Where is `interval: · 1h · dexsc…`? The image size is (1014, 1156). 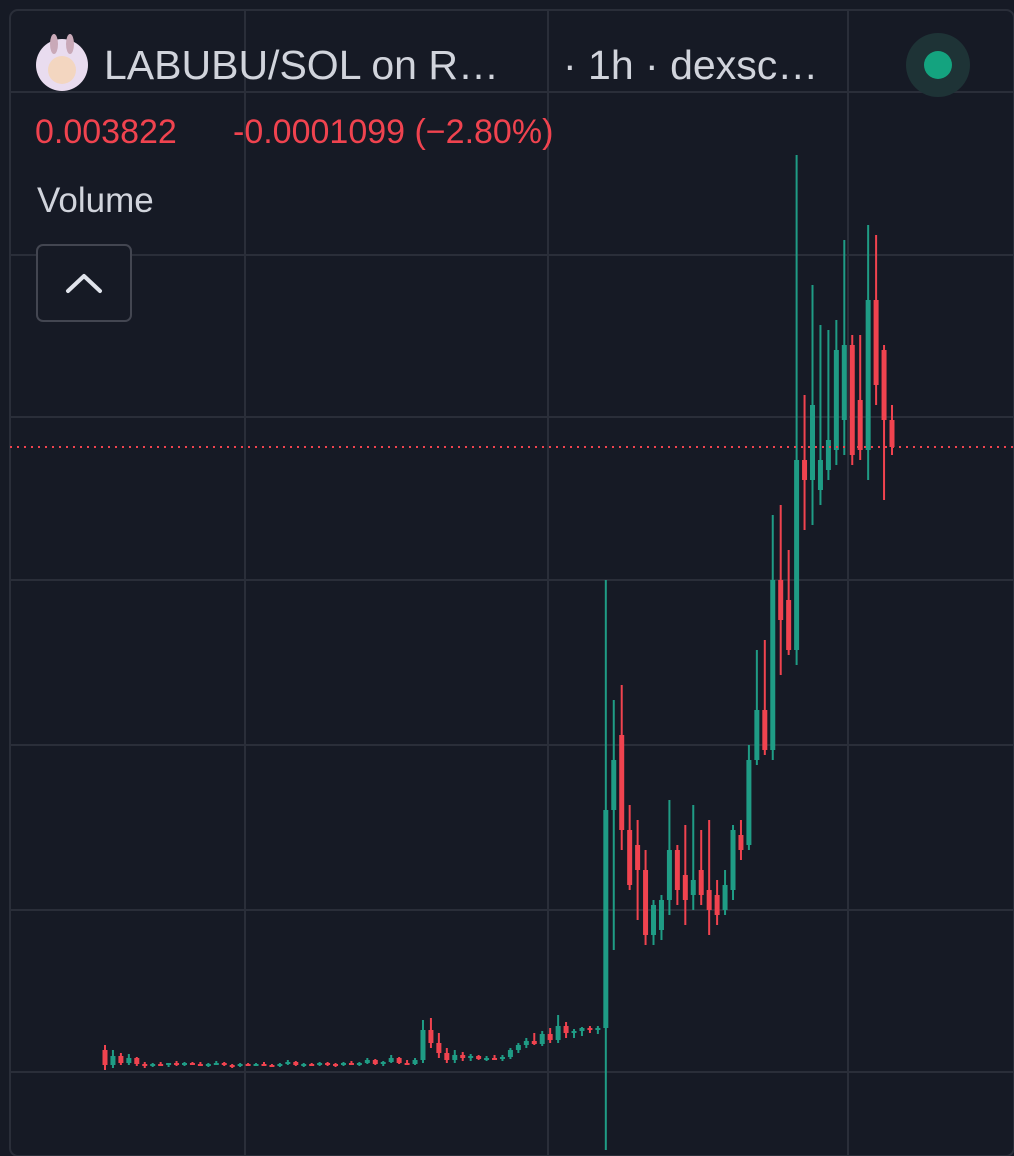
interval: · 1h · dexsc… is located at coordinates (691, 65).